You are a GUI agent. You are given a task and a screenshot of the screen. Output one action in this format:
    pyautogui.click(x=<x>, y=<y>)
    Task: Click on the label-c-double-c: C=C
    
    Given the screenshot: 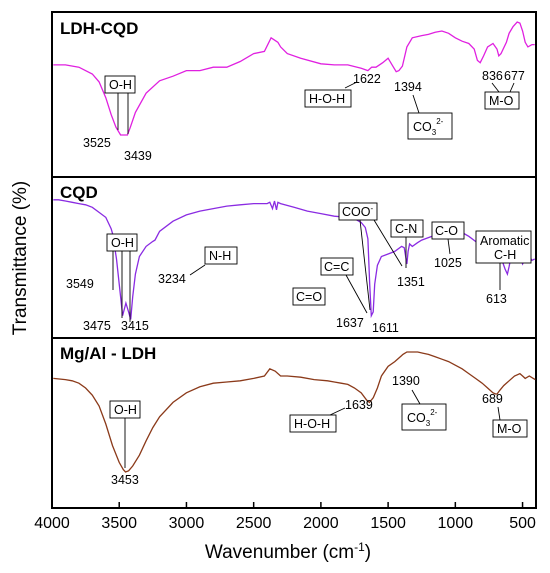 What is the action you would take?
    pyautogui.click(x=336, y=267)
    